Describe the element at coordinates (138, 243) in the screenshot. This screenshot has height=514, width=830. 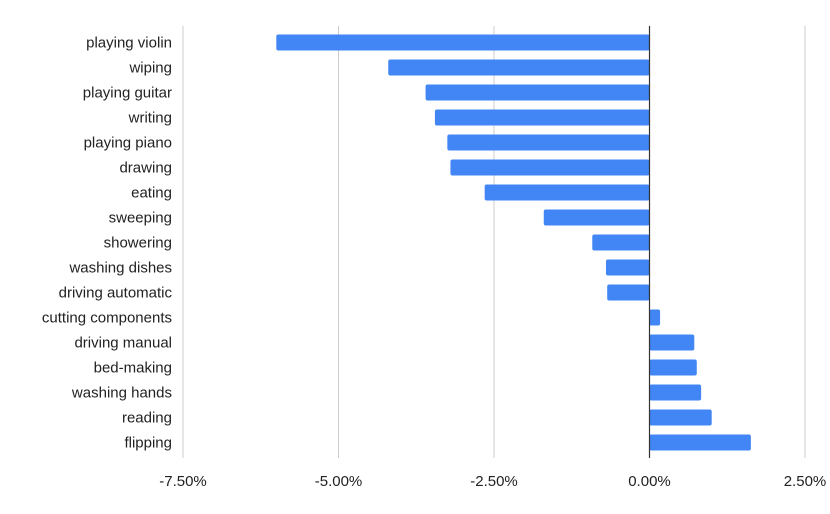
I see `category-label: showering` at that location.